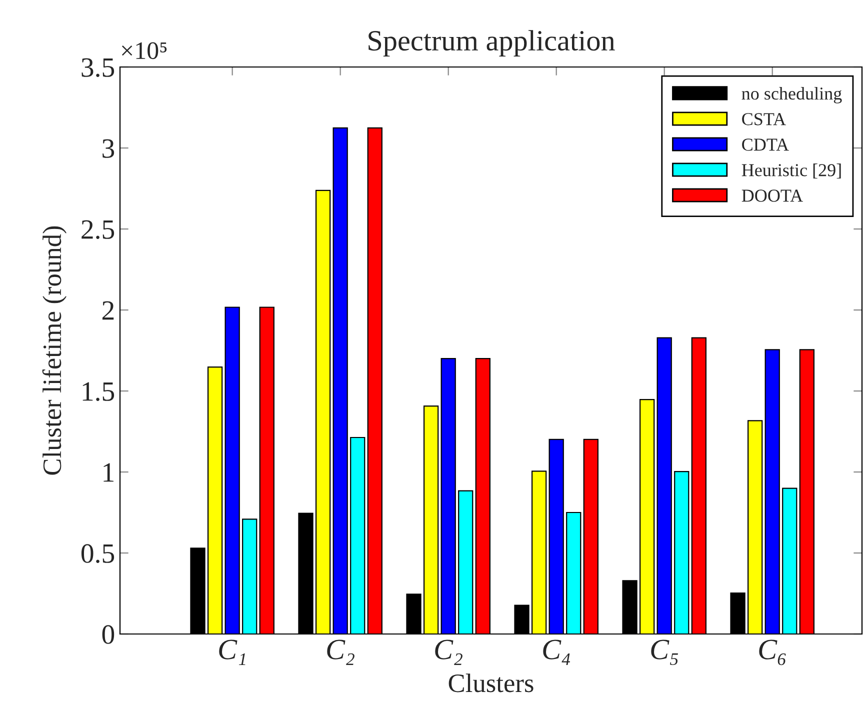 The width and height of the screenshot is (866, 711). I want to click on y-tick-label: 2.5, so click(98, 230).